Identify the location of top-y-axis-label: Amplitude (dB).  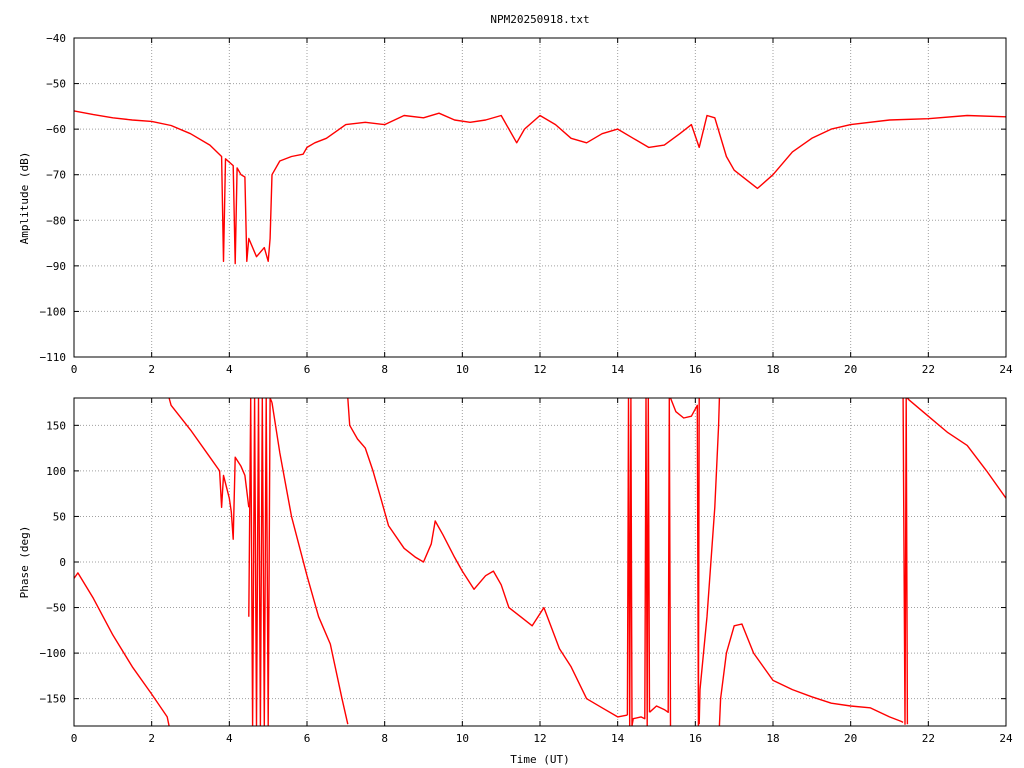
(24, 198).